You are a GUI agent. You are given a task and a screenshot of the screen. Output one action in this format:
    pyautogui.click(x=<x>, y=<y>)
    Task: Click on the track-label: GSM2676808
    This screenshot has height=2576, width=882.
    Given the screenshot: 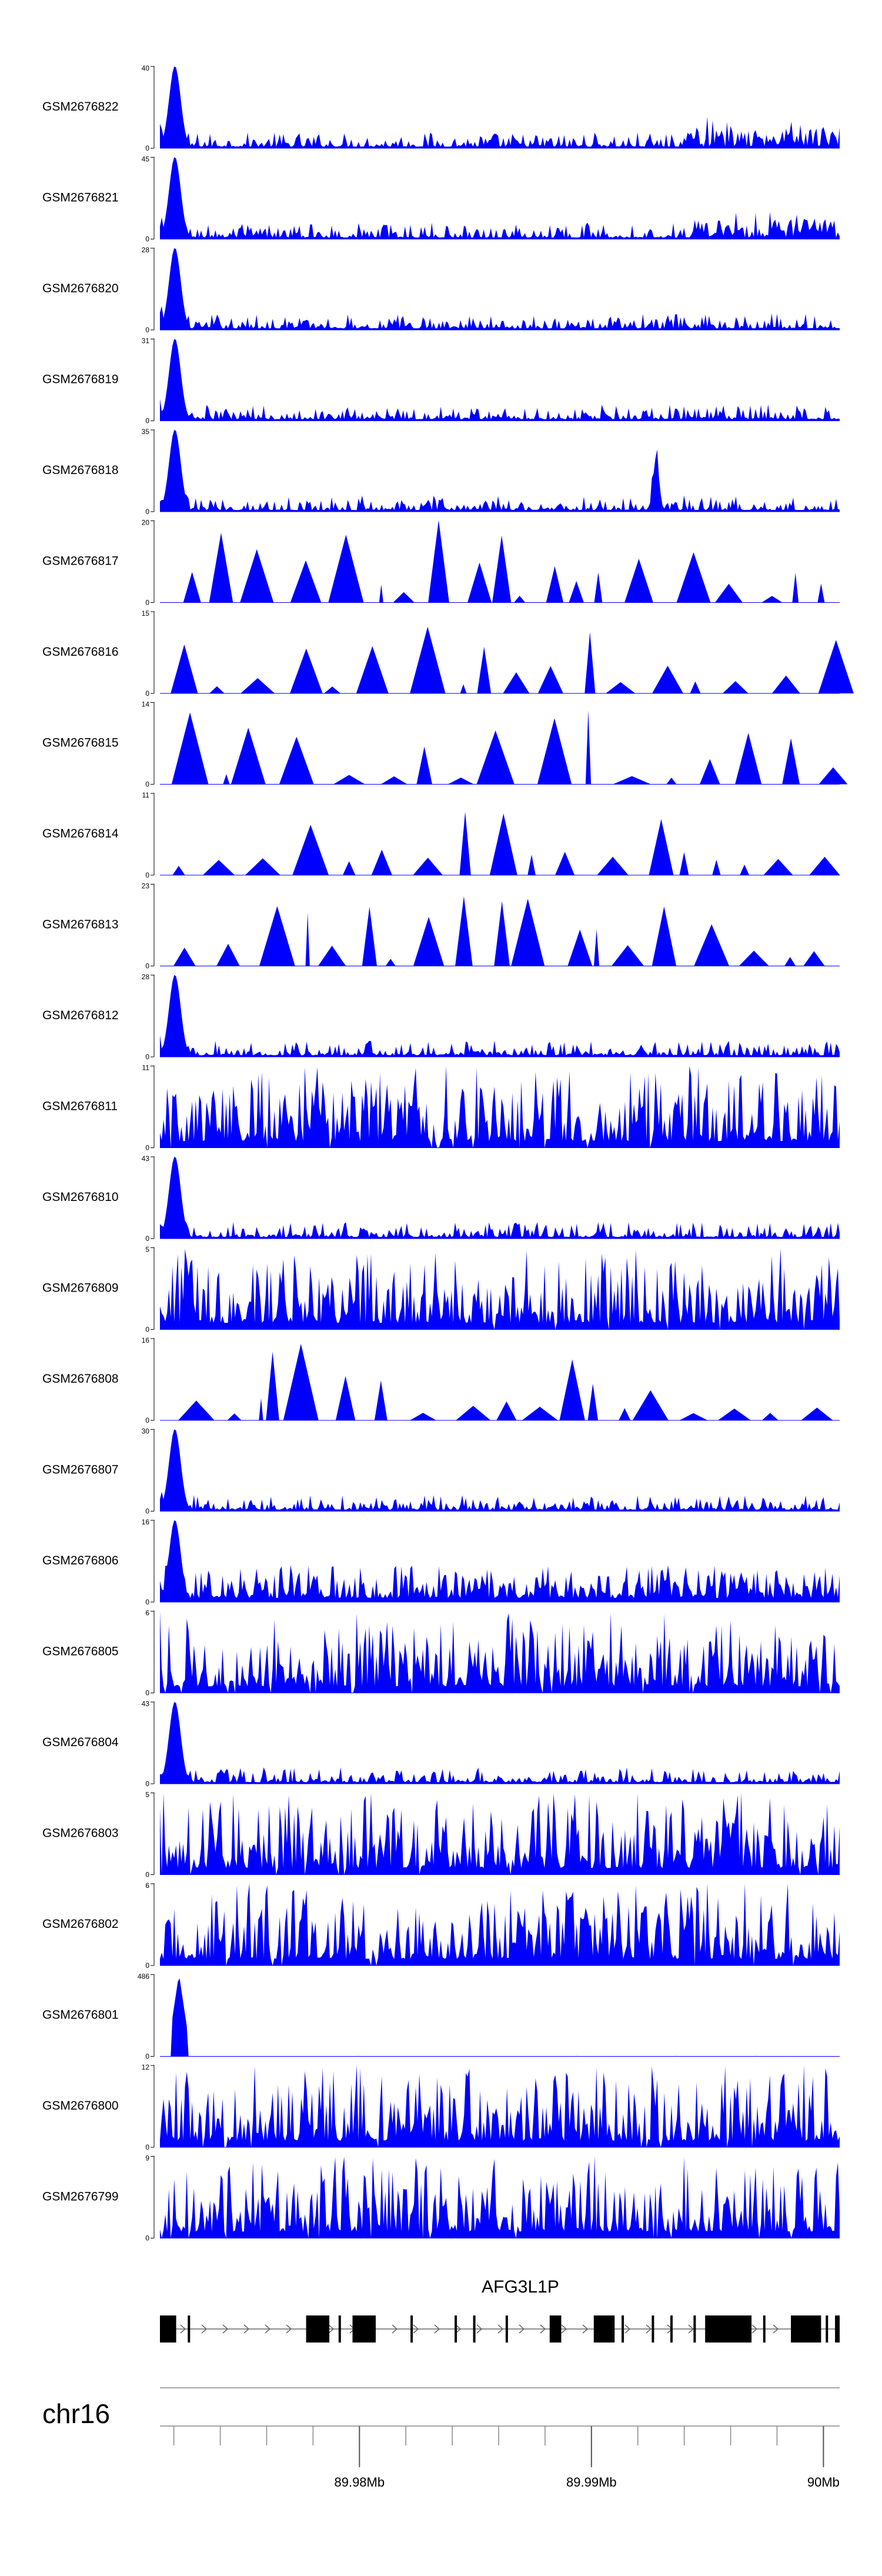 What is the action you would take?
    pyautogui.click(x=80, y=1379)
    